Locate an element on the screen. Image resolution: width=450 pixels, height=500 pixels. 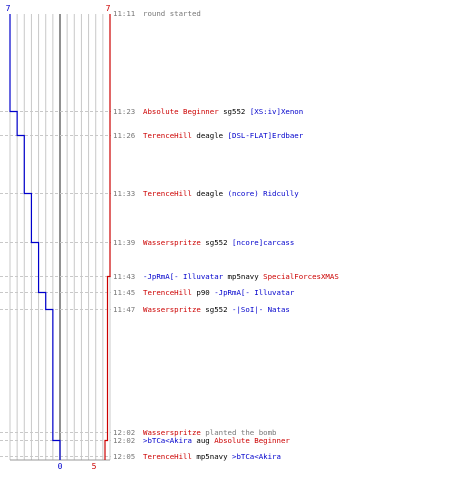
event-text: Wasserspritze sg552 [ncore]carcass is located at coordinates (218, 242).